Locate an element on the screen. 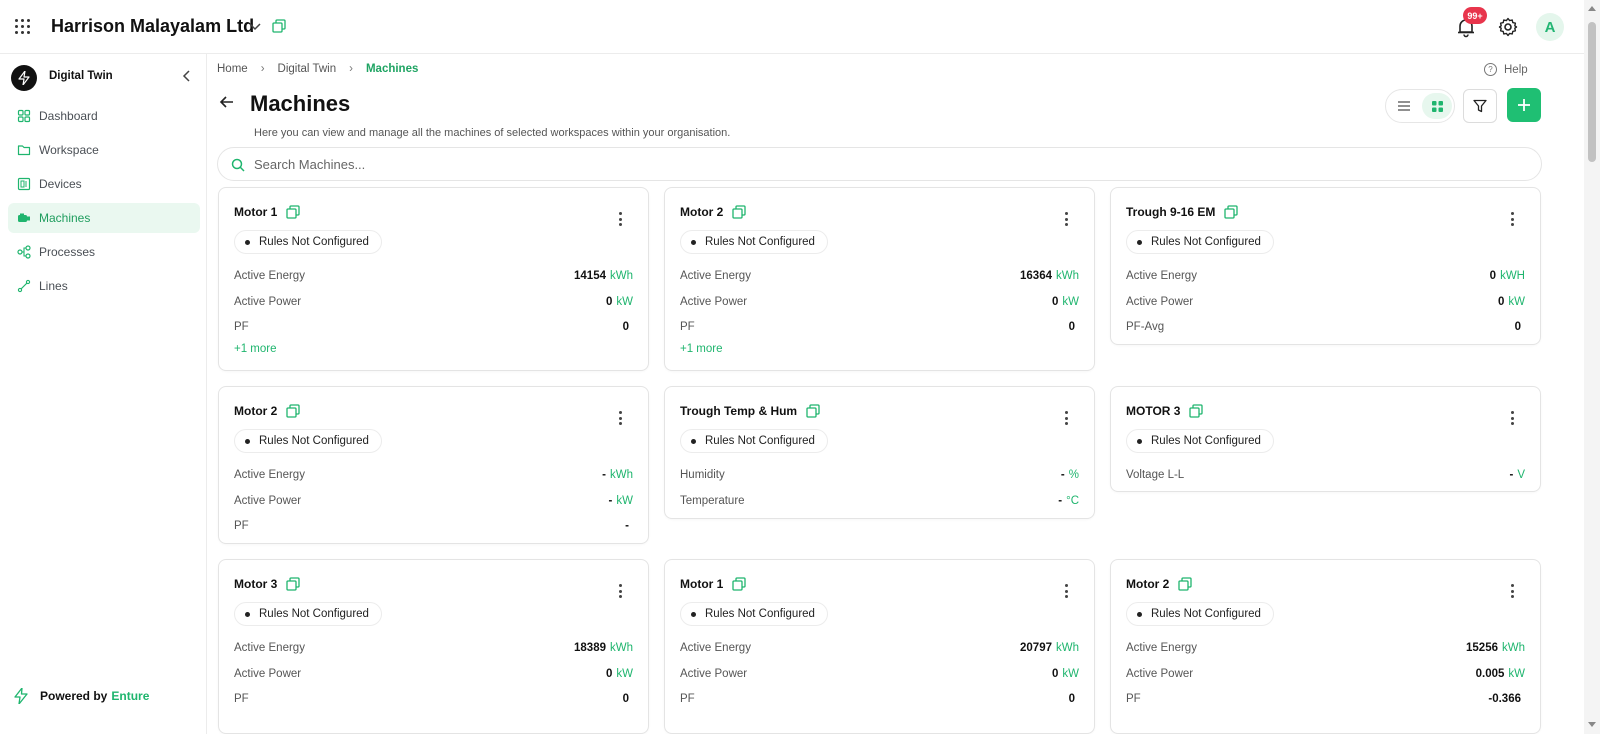 This screenshot has height=734, width=1600. sidebar-item-machines: Machines is located at coordinates (104, 218).